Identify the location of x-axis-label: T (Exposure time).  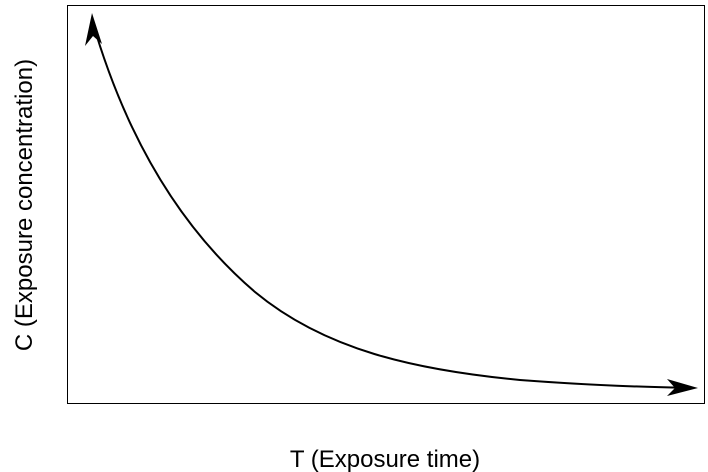
(385, 459).